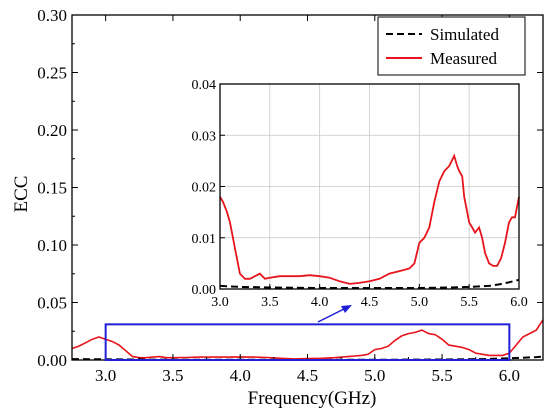 The width and height of the screenshot is (550, 412). What do you see at coordinates (240, 375) in the screenshot?
I see `x-tick-label: 4.0` at bounding box center [240, 375].